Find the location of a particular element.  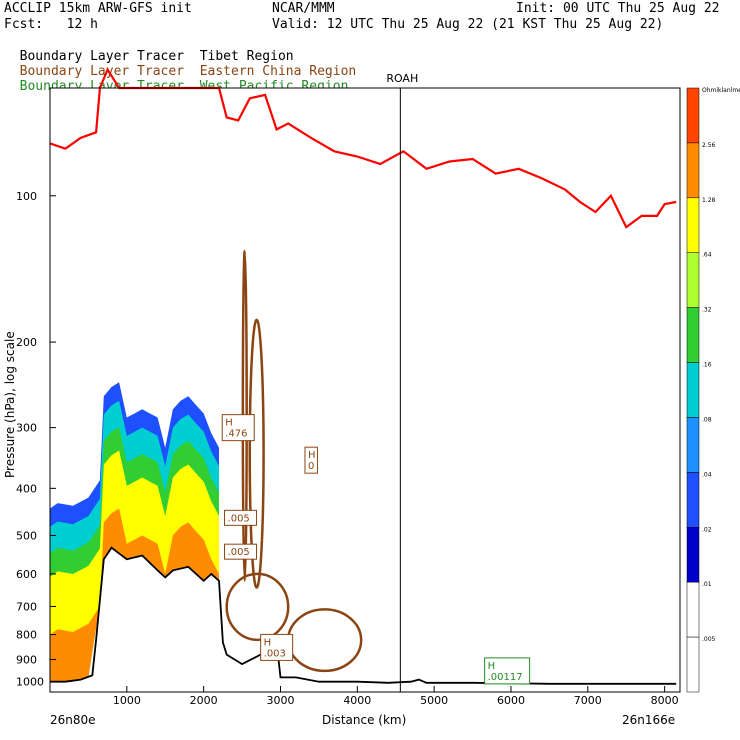

contour-label-text-0-0: H is located at coordinates (229, 423).